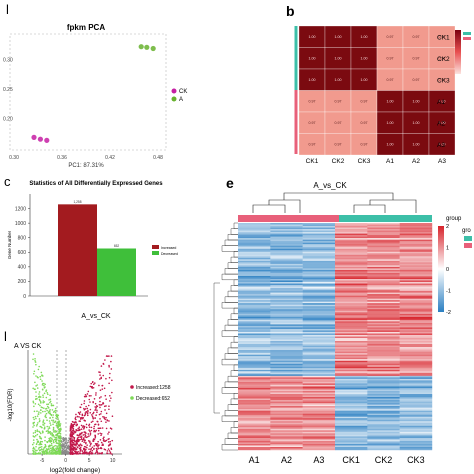  What do you see at coordinates (468, 238) in the screenshot?
I see `heatmap-legend-group-ck` at bounding box center [468, 238].